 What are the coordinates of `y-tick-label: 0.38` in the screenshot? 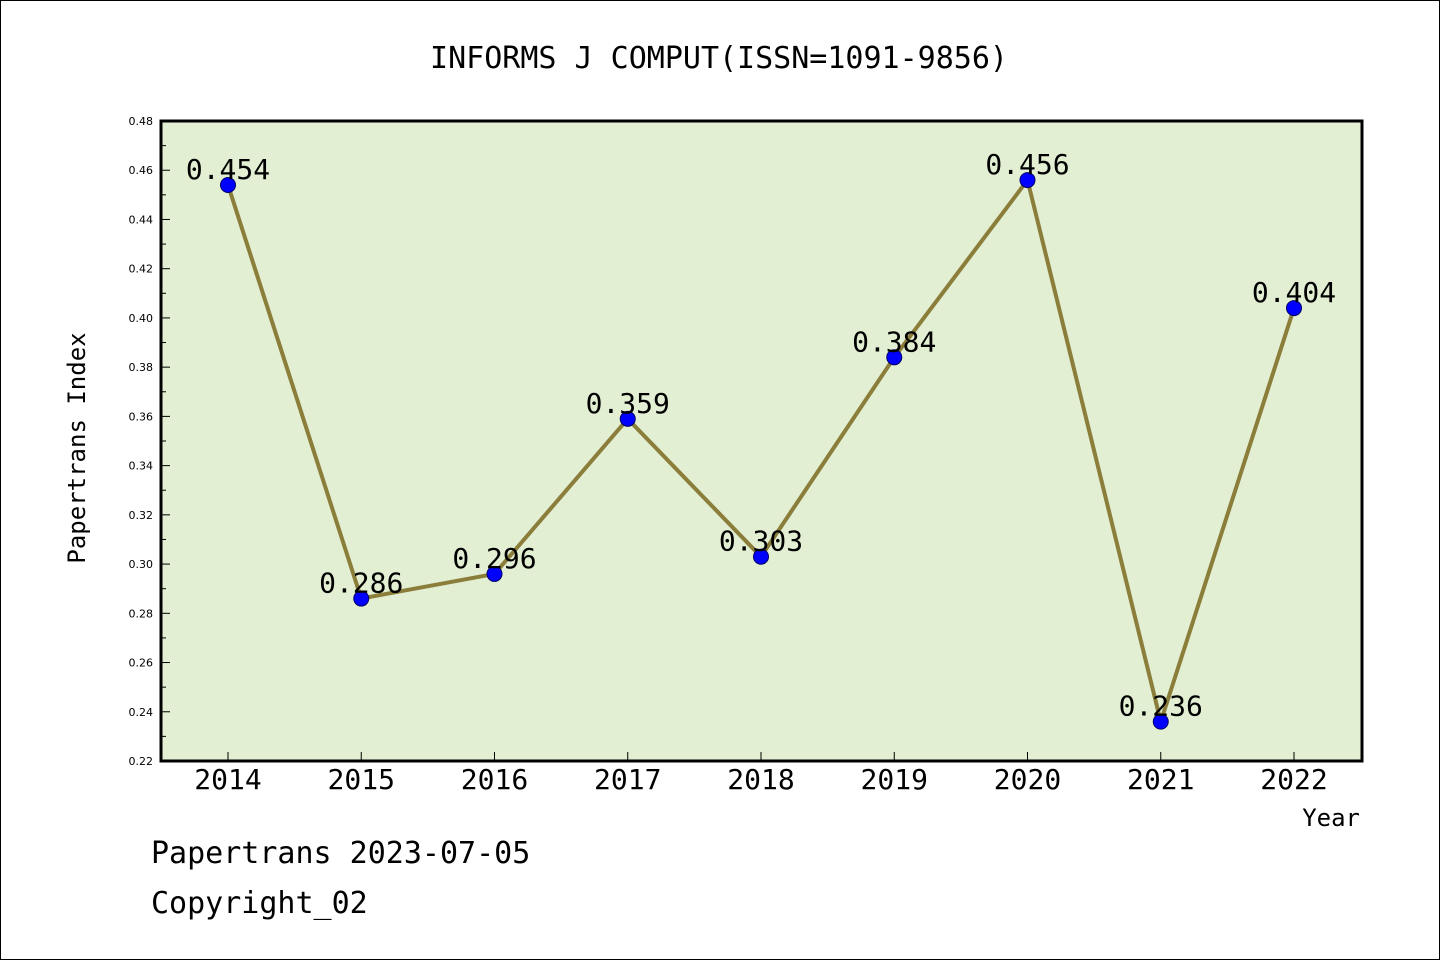 It's located at (141, 367).